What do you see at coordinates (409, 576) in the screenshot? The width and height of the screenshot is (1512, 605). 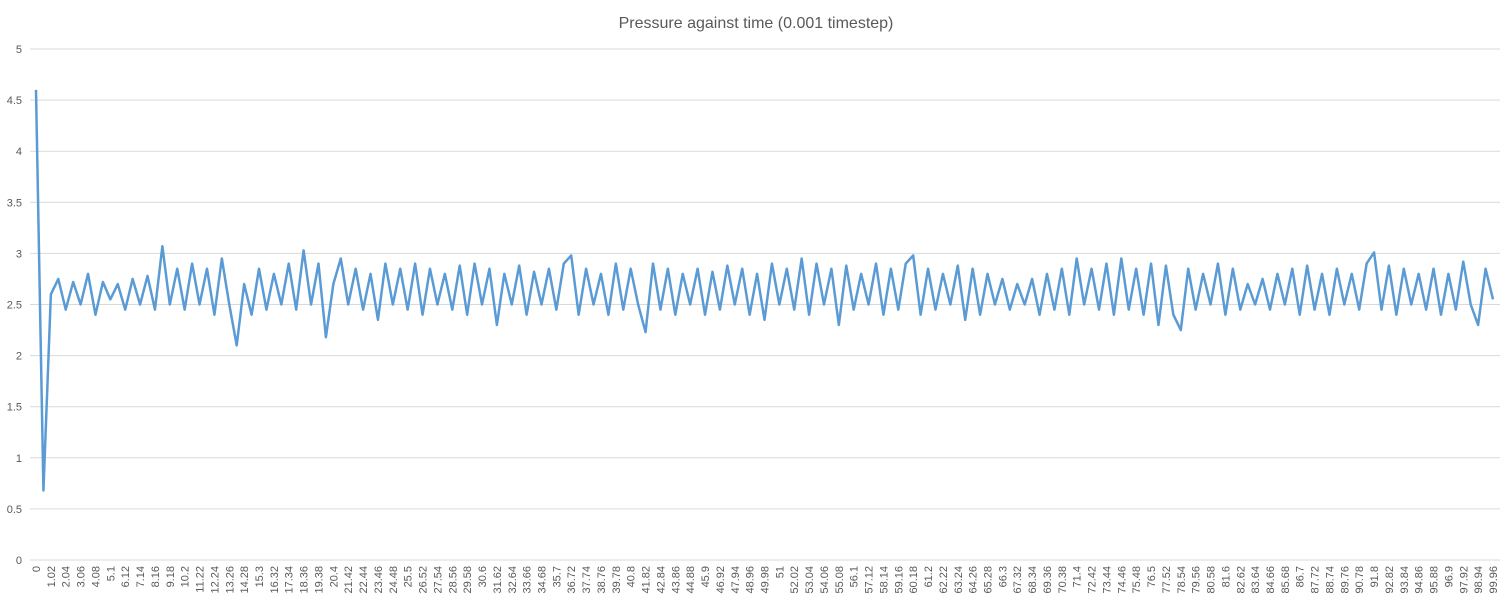 I see `x-tick-label: 25.5` at bounding box center [409, 576].